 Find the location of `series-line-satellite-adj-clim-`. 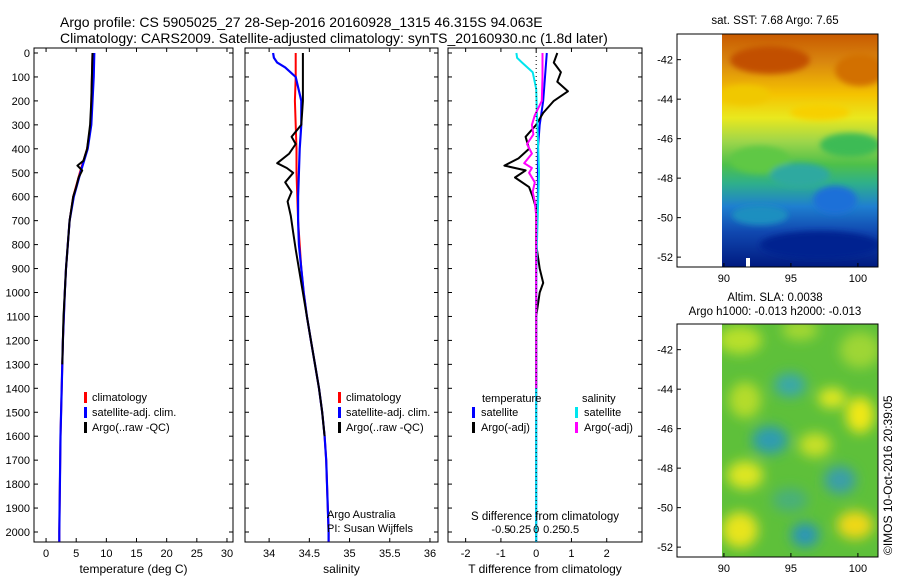

series-line-satellite-adj-clim- is located at coordinates (301, 297).